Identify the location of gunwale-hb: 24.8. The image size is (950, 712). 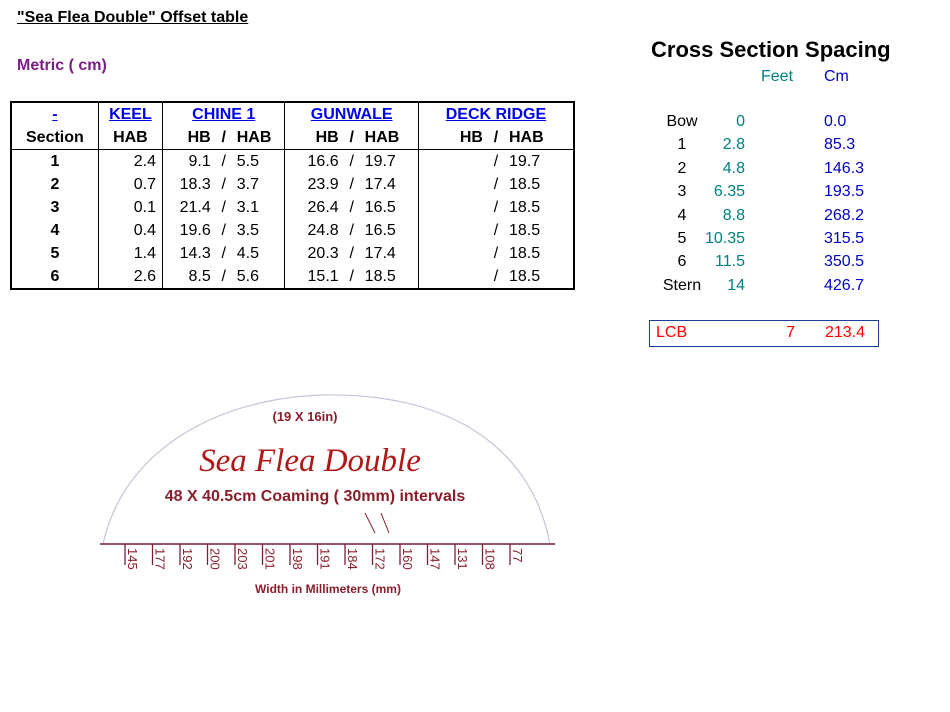
(323, 230).